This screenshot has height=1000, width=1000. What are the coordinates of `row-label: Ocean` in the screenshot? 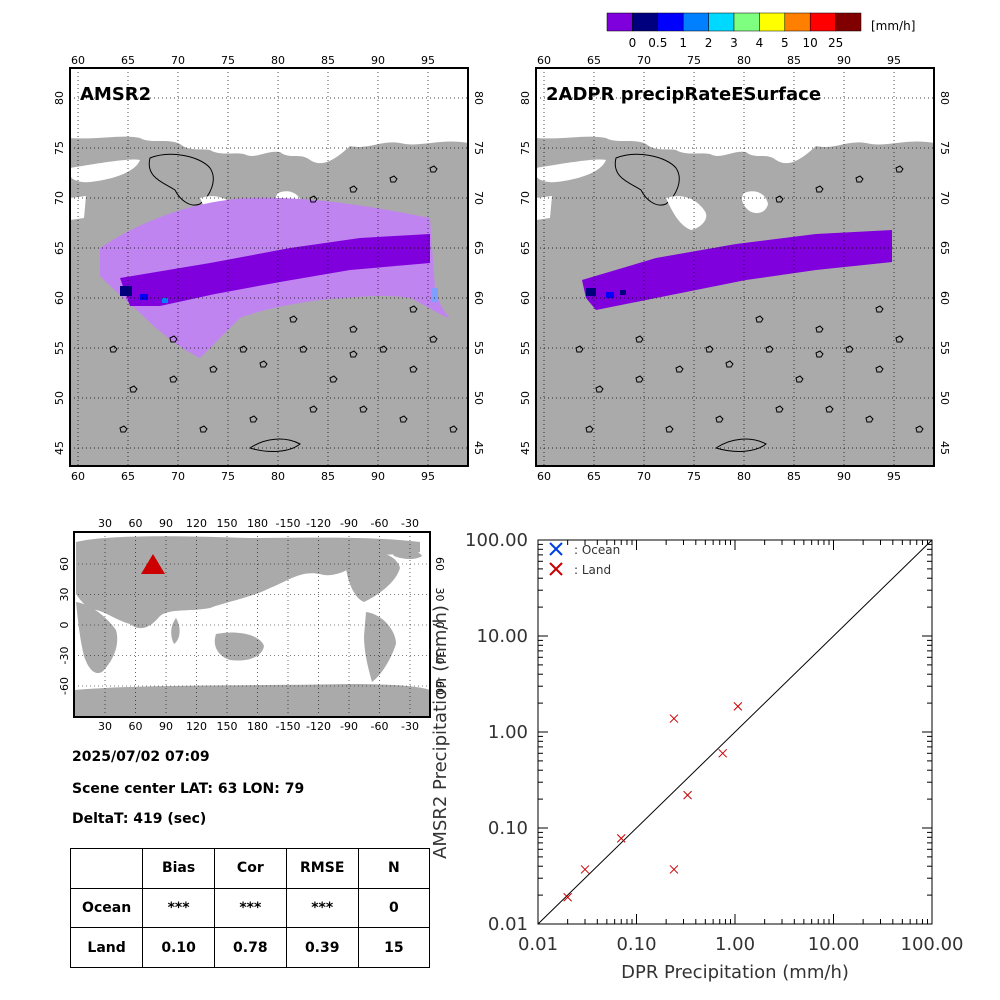 It's located at (106, 908).